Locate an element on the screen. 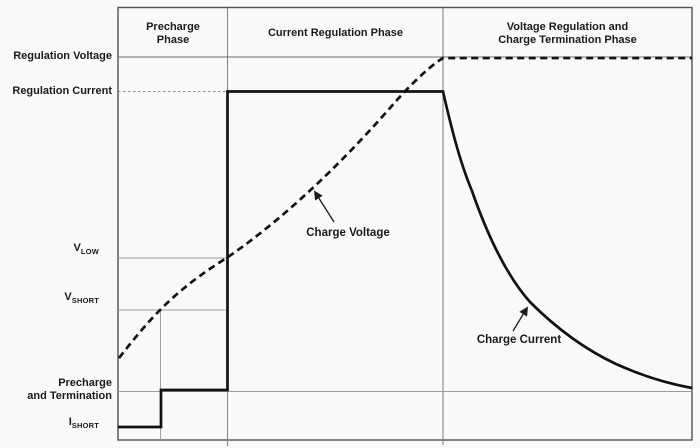 The height and width of the screenshot is (448, 700). ylabel-precharge-termination: Precharge and Termination is located at coordinates (56, 389).